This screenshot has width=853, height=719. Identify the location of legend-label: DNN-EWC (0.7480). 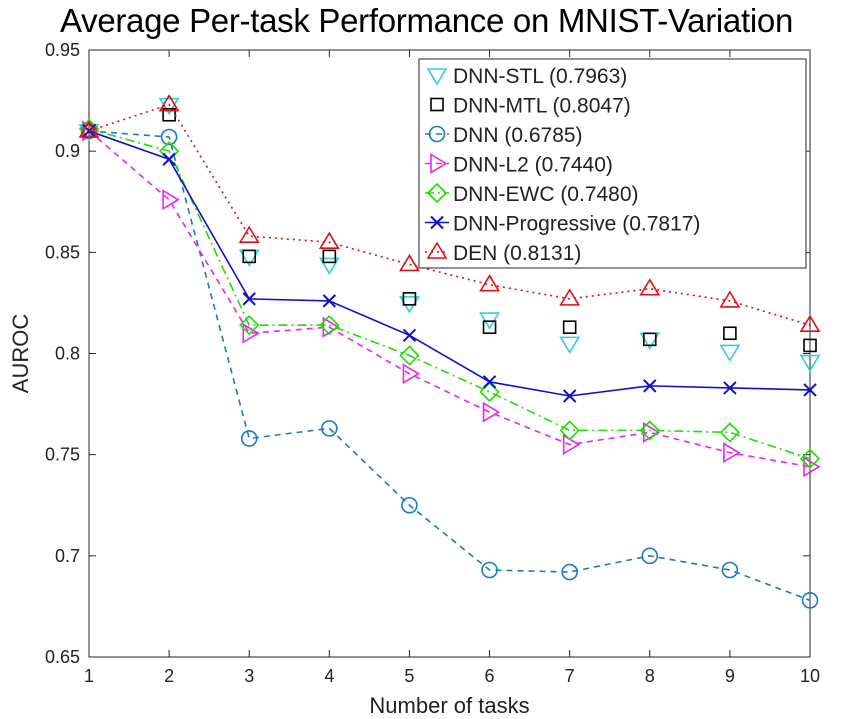
(546, 194).